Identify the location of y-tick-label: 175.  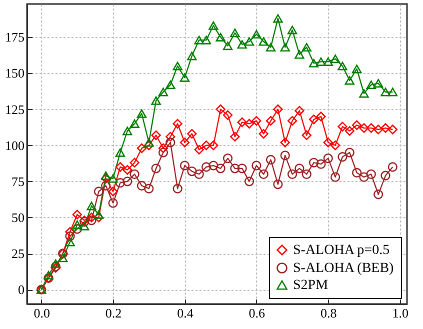
(14, 37).